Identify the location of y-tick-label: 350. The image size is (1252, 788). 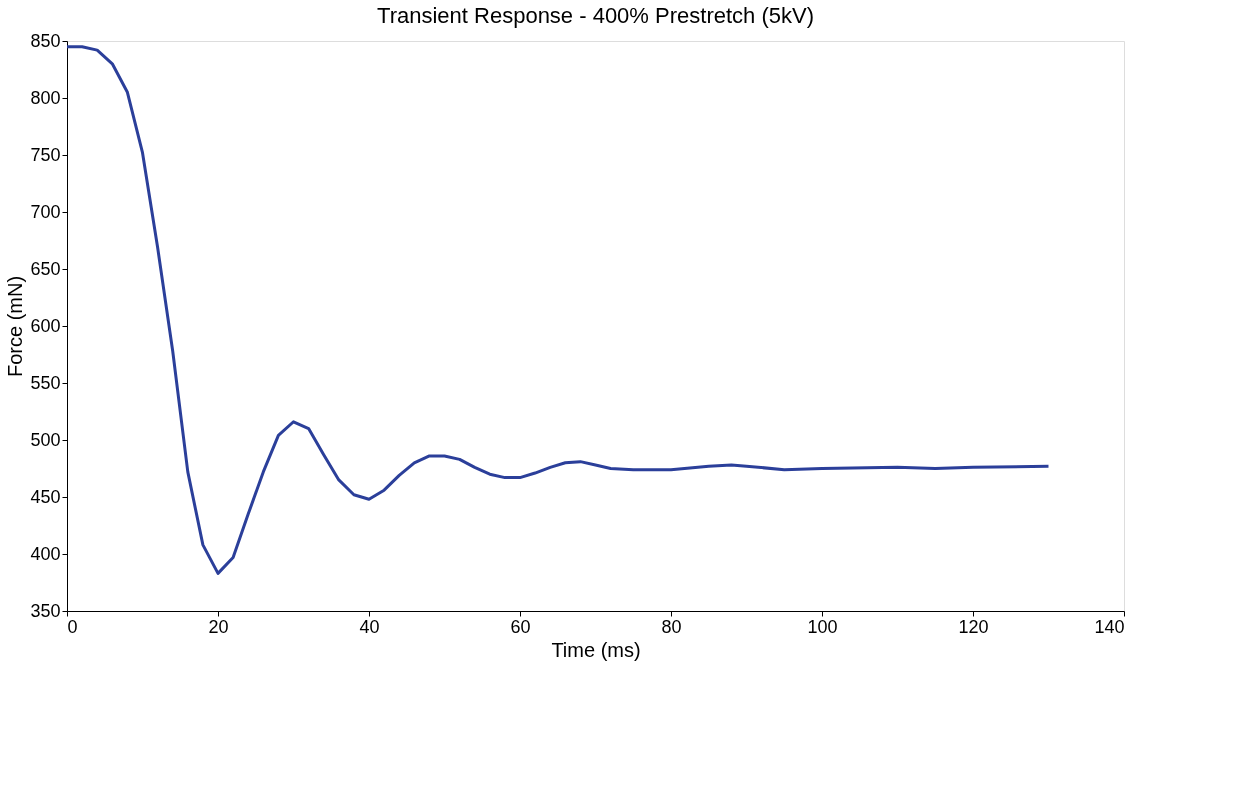
(45, 610).